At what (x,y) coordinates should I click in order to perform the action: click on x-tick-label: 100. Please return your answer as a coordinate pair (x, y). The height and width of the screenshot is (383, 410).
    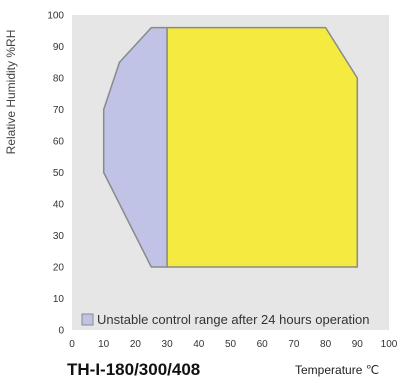
    Looking at the image, I should click on (389, 344).